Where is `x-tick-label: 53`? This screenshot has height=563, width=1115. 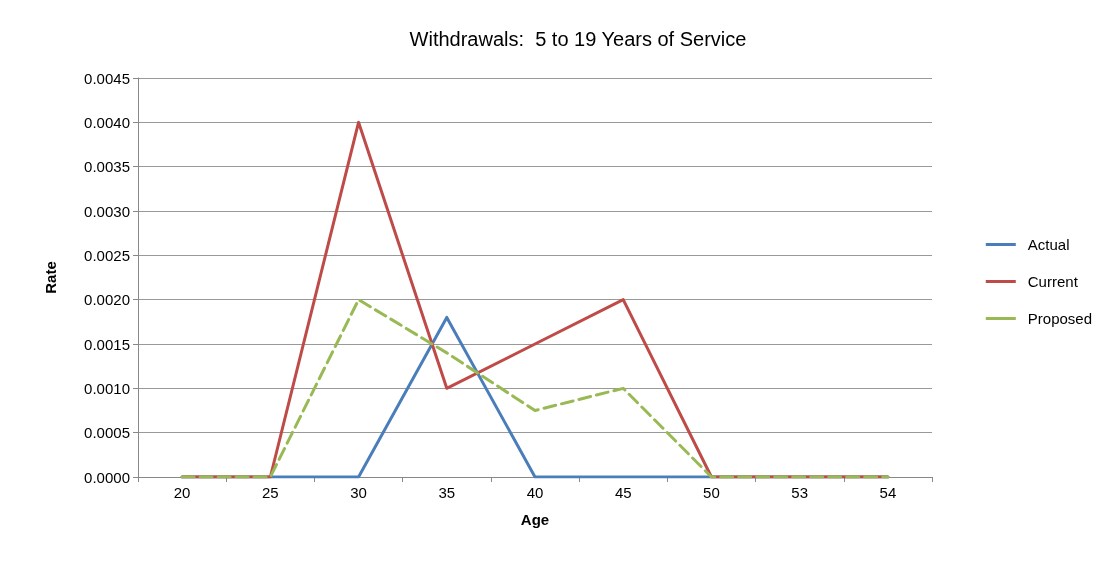 x-tick-label: 53 is located at coordinates (800, 492).